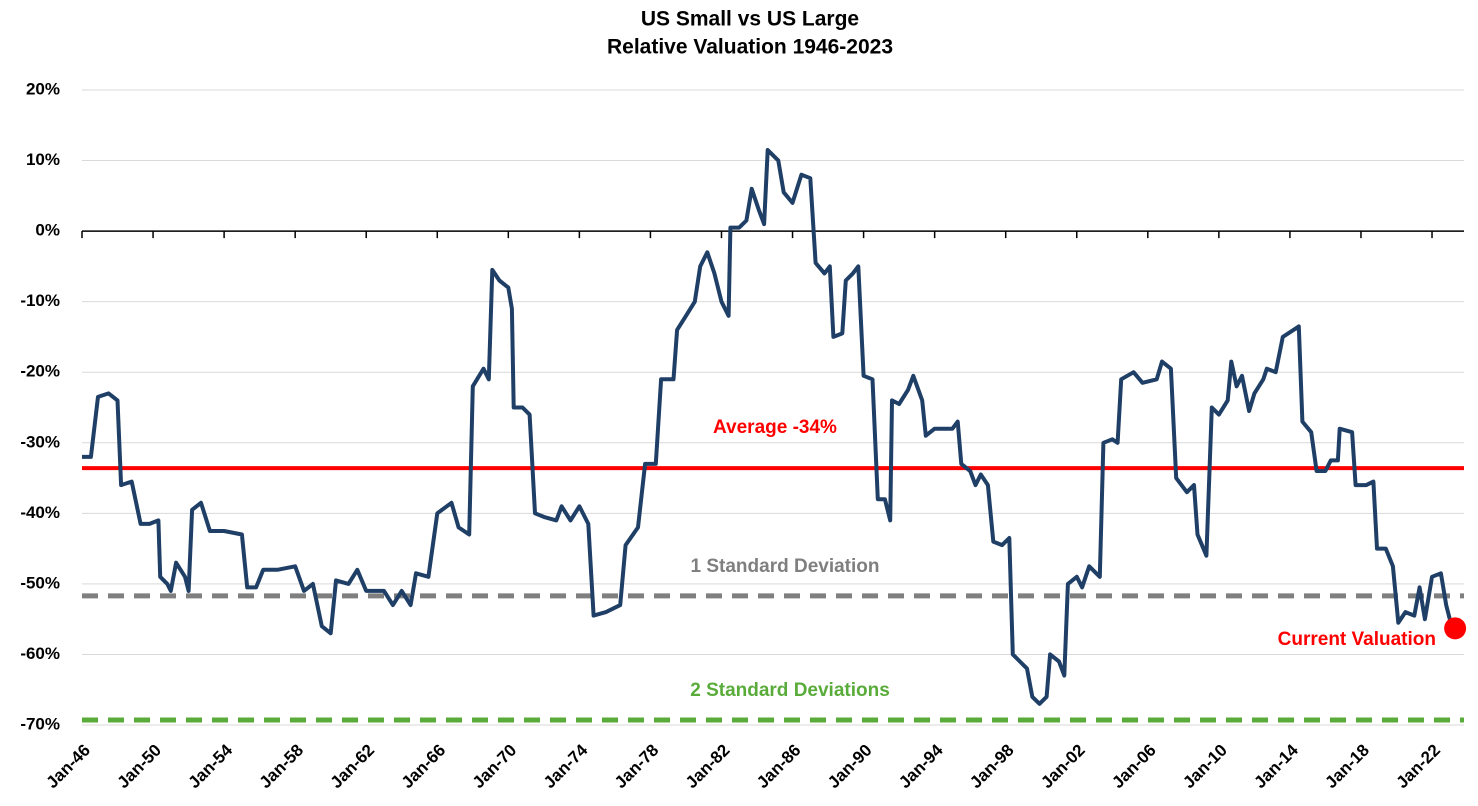 The image size is (1478, 806). Describe the element at coordinates (40, 441) in the screenshot. I see `y-tick-label: -30%` at that location.